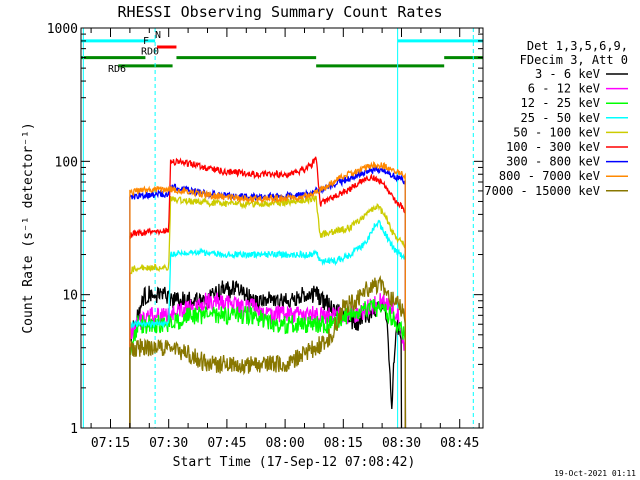 The width and height of the screenshot is (640, 480). I want to click on legend-header-0: Det 1,3,5,6,9,, so click(577, 46).